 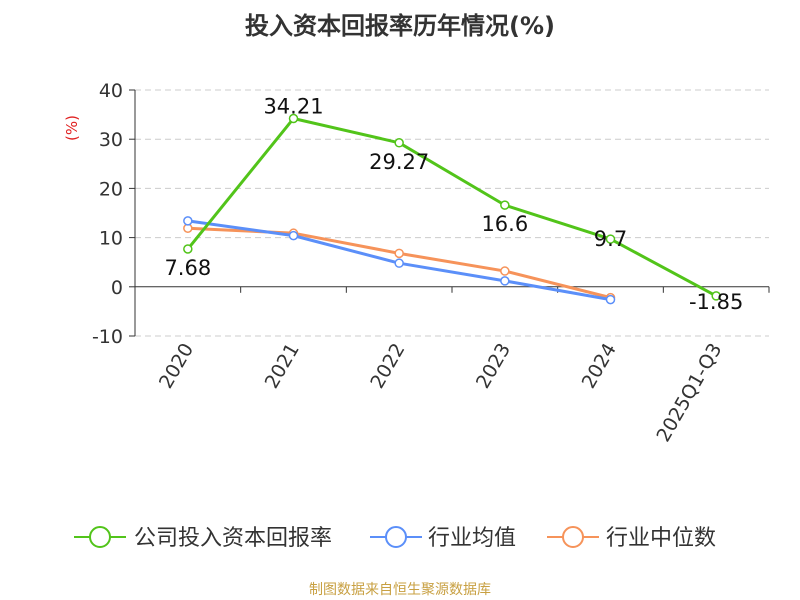 What do you see at coordinates (716, 302) in the screenshot?
I see `data-label: -1.85` at bounding box center [716, 302].